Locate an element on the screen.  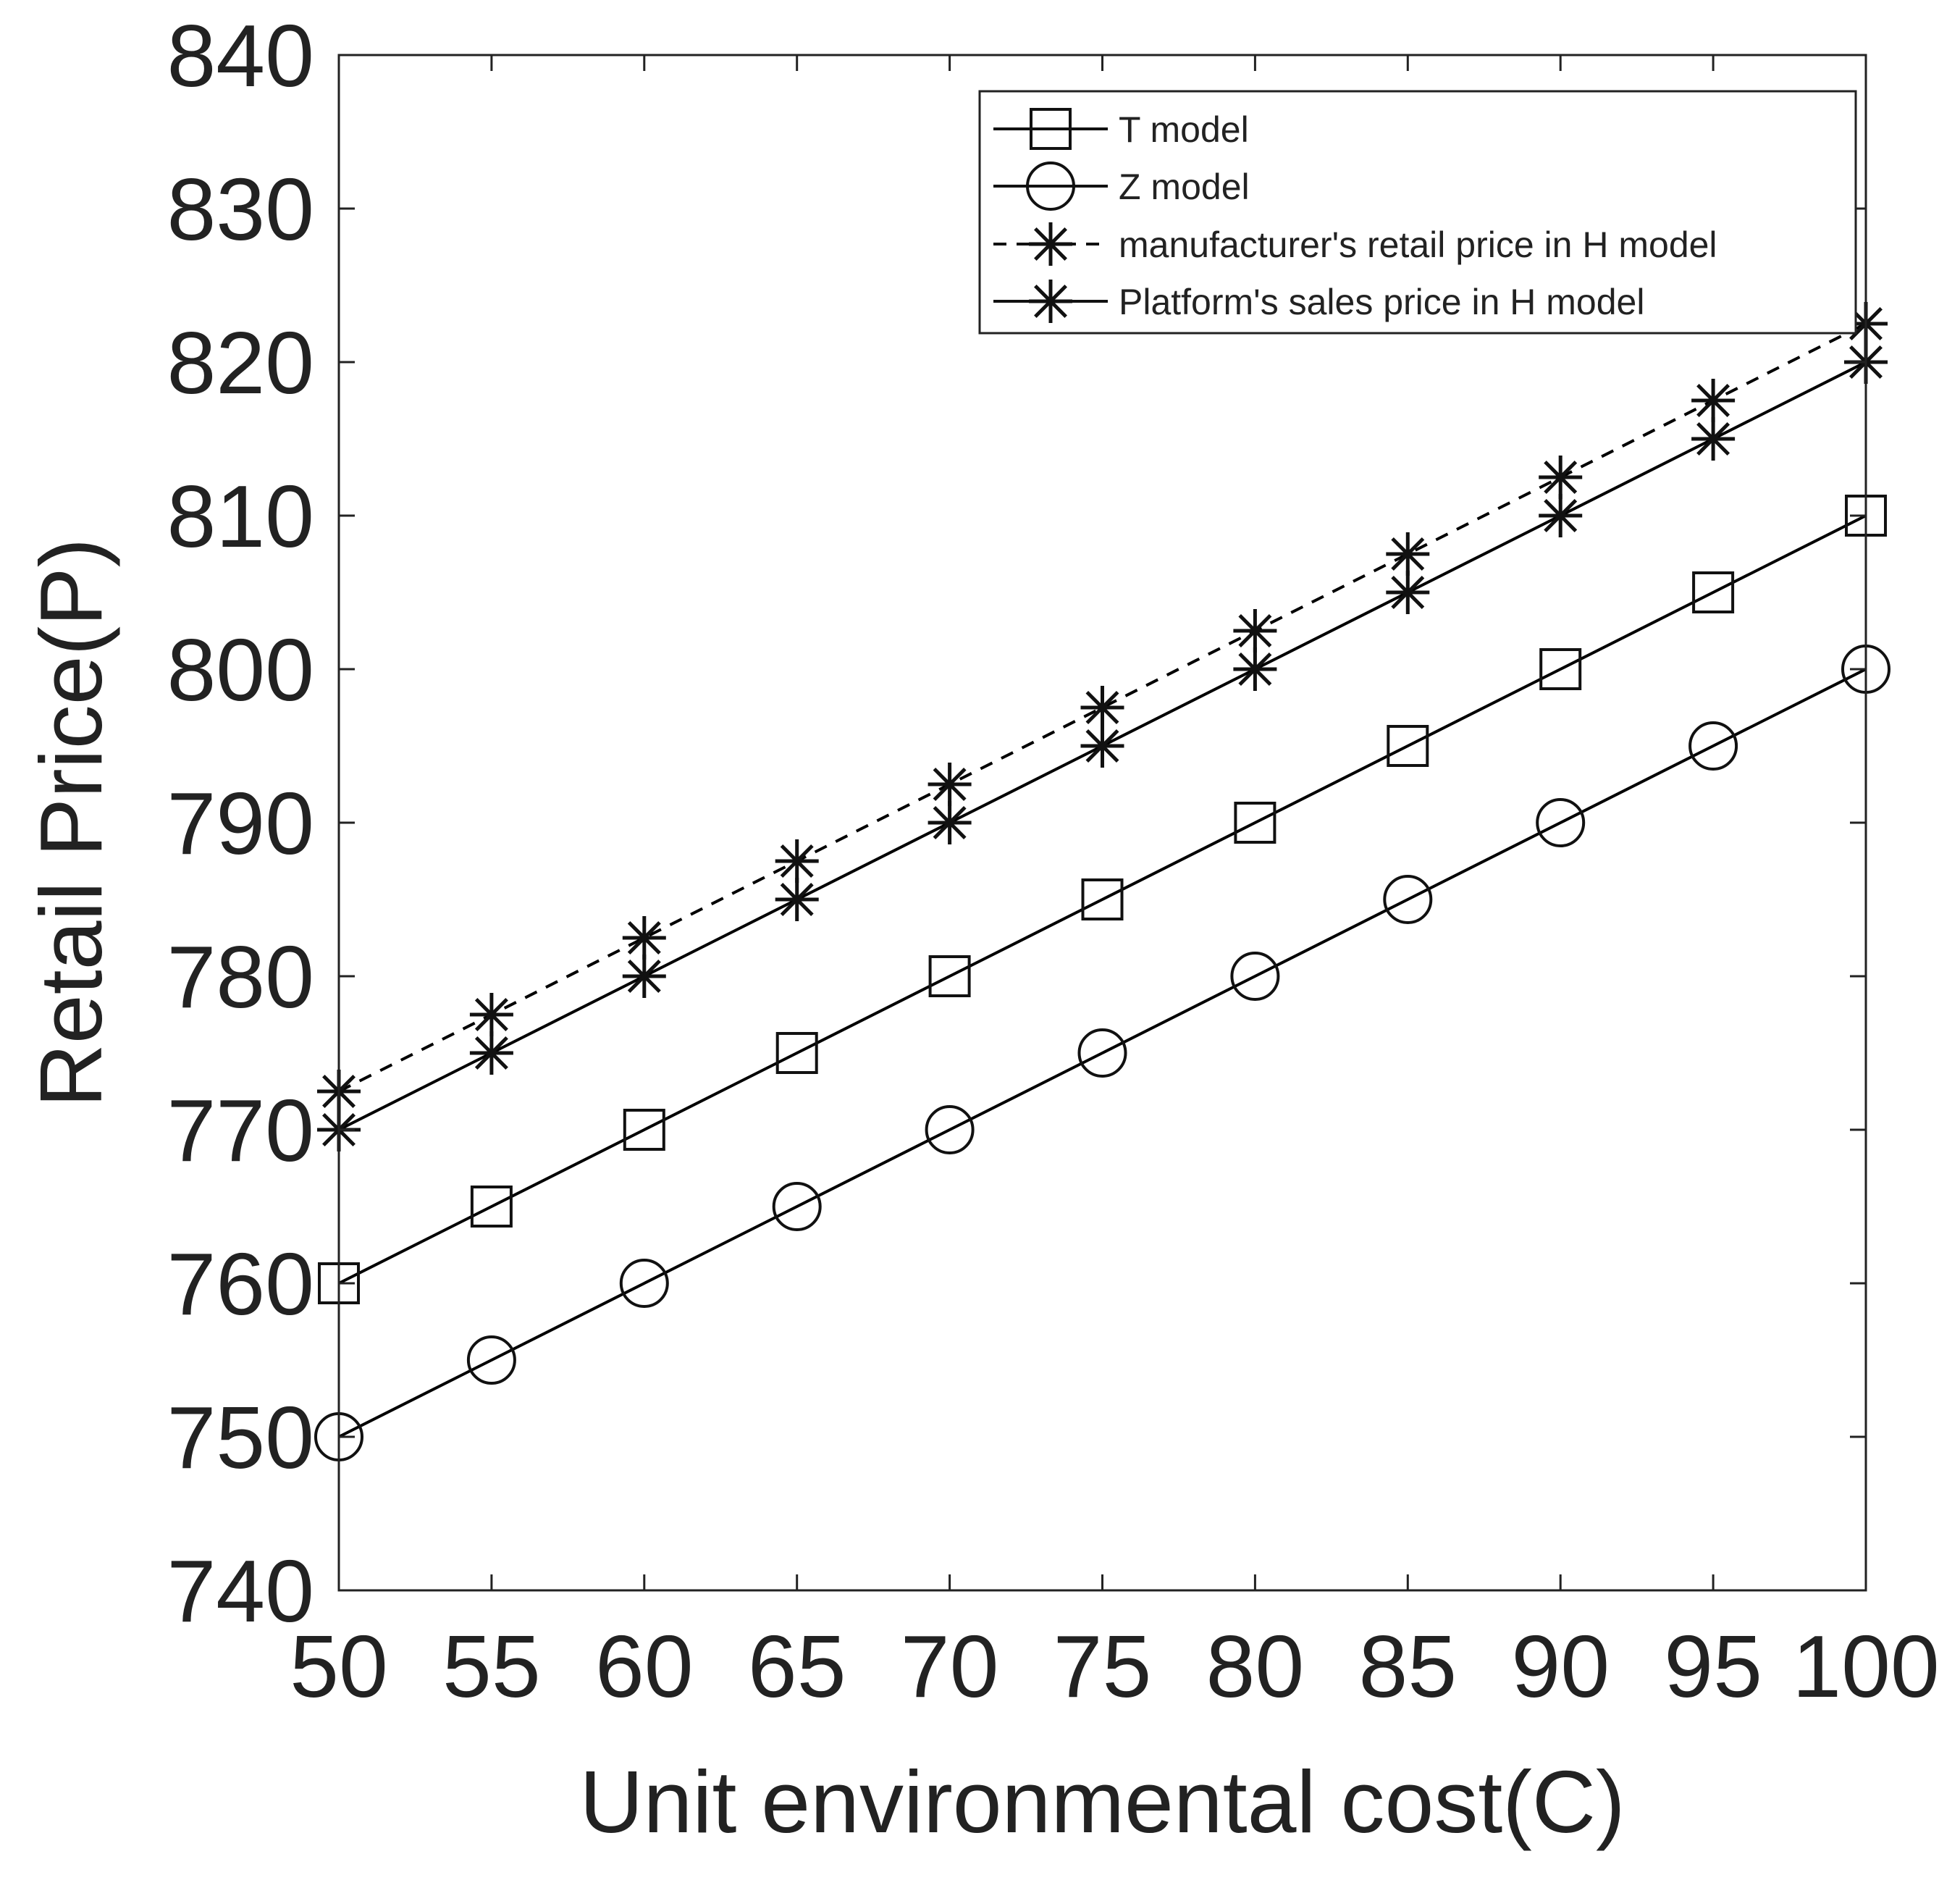
legend-box is located at coordinates (1417, 213).